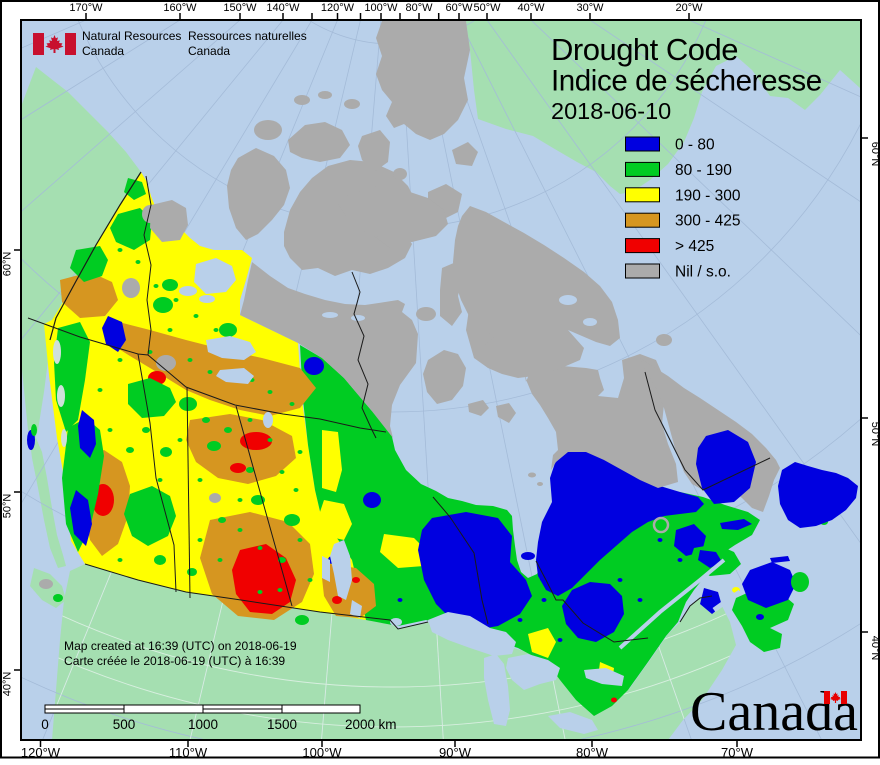 The image size is (880, 765). I want to click on svg-text: 140°W, so click(283, 8).